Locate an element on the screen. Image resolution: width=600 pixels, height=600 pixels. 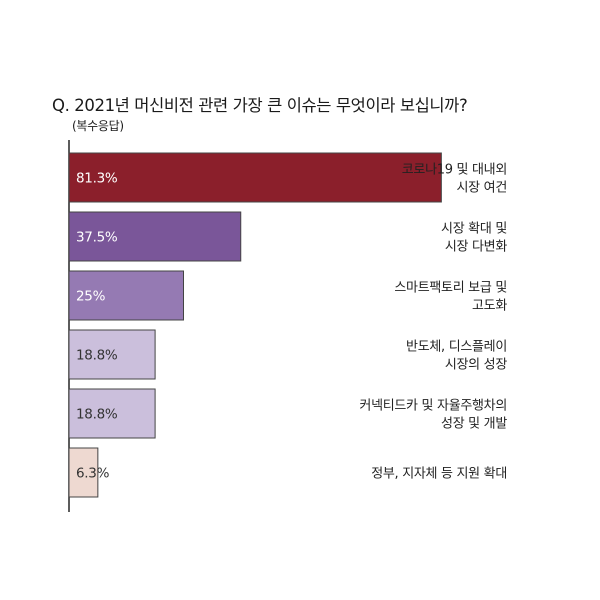
category-label: 커넥티드카 및 자율주행차의 is located at coordinates (433, 406).